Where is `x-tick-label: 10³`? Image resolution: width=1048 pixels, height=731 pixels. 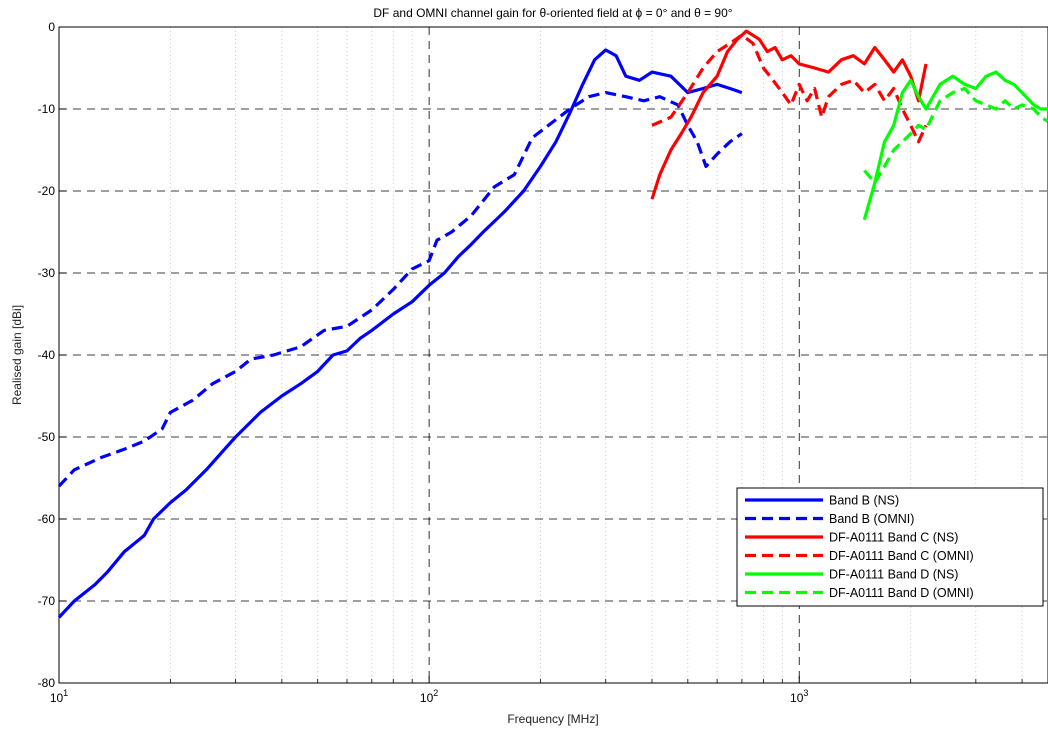 x-tick-label: 10³ is located at coordinates (799, 696).